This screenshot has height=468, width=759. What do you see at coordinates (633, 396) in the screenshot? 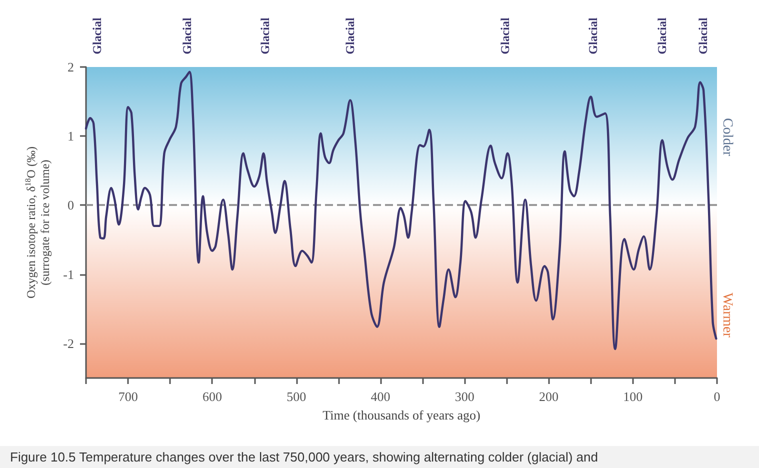
I see `x-tick-label: 100` at bounding box center [633, 396].